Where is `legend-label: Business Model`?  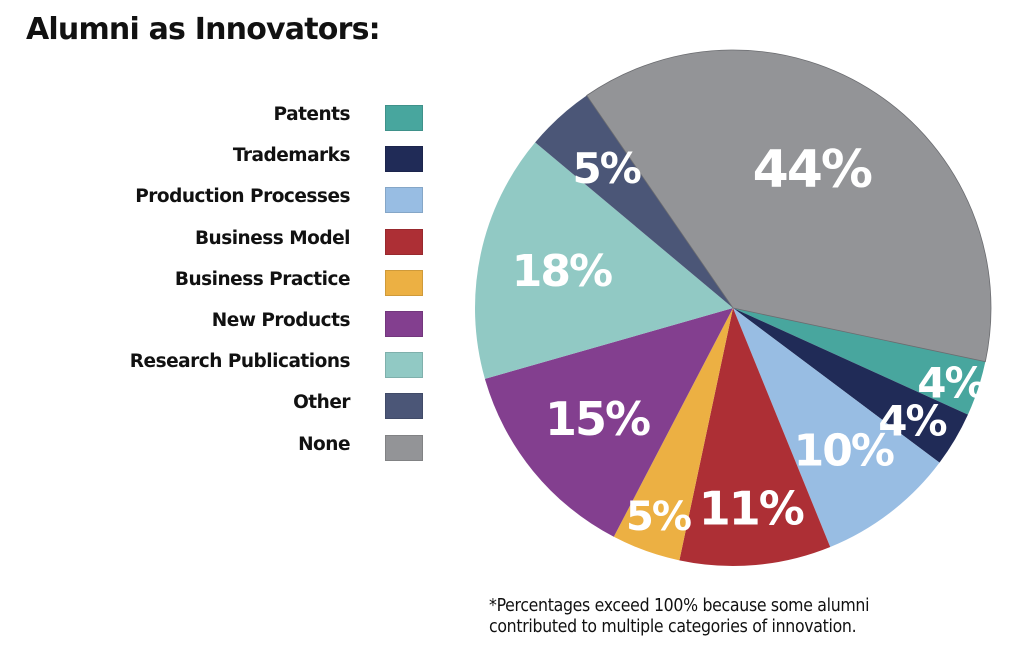
legend-label: Business Model is located at coordinates (272, 238).